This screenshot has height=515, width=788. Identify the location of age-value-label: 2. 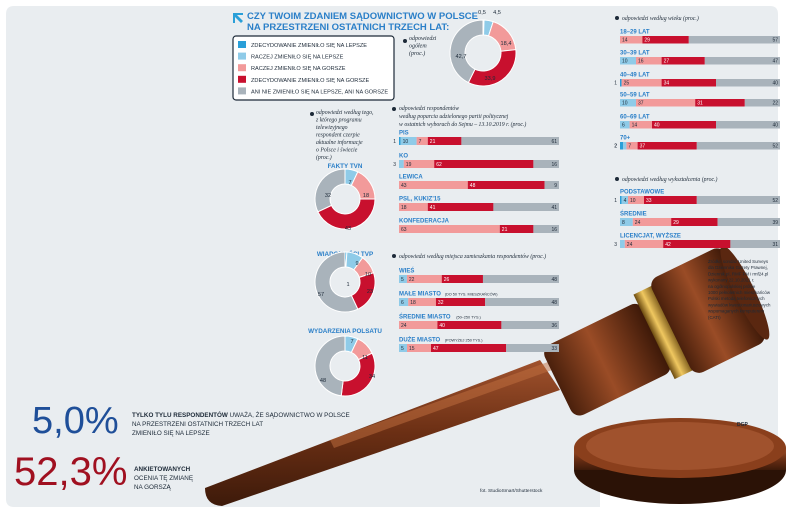
(615, 147).